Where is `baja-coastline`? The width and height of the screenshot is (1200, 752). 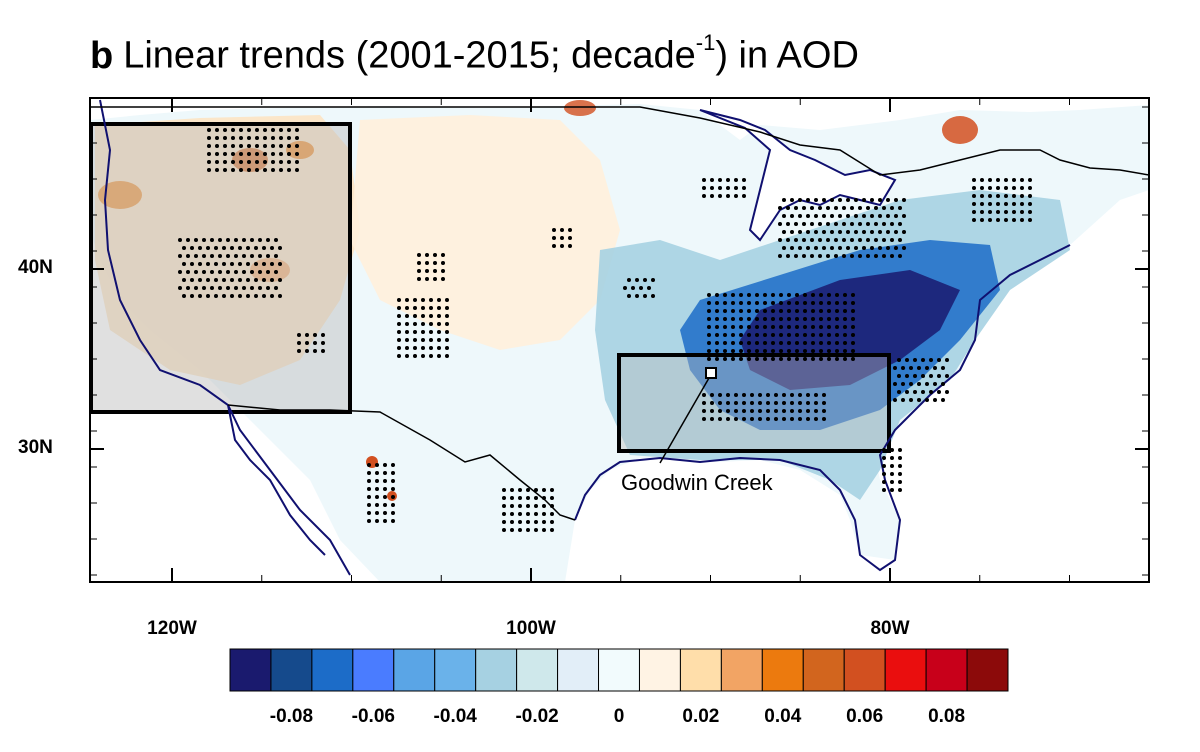 baja-coastline is located at coordinates (276, 480).